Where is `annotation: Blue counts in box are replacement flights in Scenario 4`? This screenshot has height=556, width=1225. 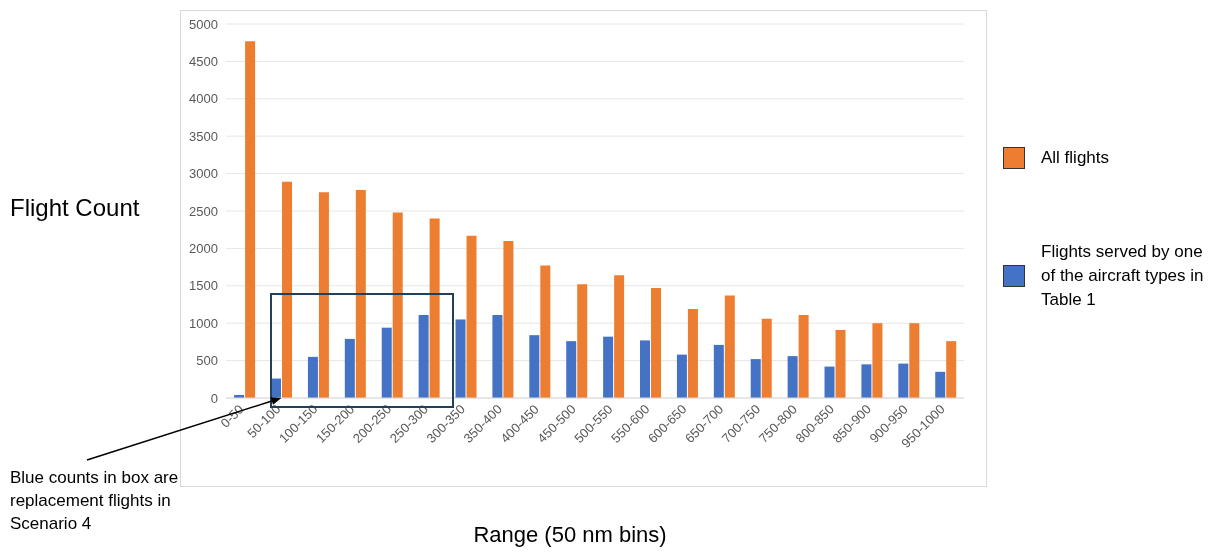 annotation: Blue counts in box are replacement flights in Scenario 4 is located at coordinates (95, 501).